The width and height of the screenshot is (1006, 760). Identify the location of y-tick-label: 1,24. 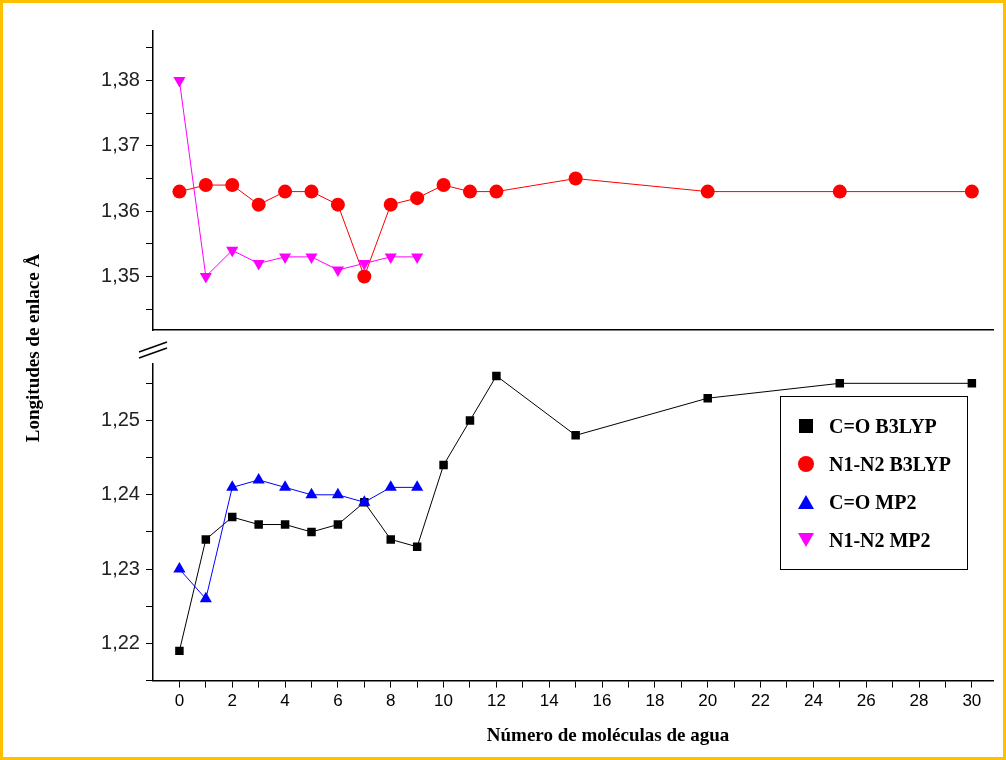
(120, 493).